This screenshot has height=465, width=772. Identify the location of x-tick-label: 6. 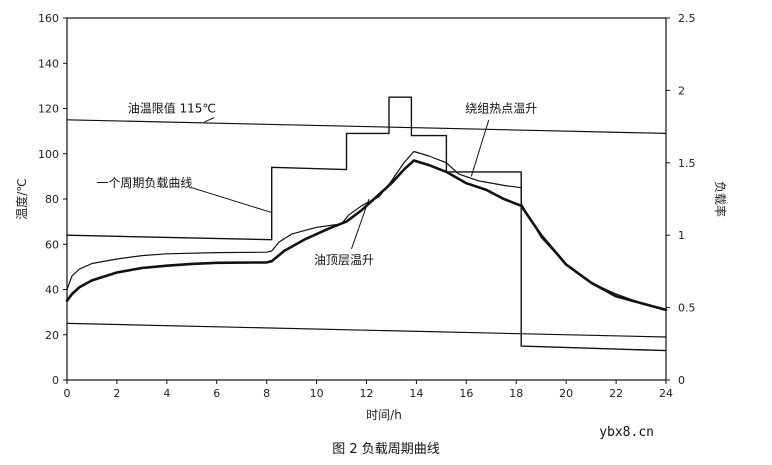
(216, 393).